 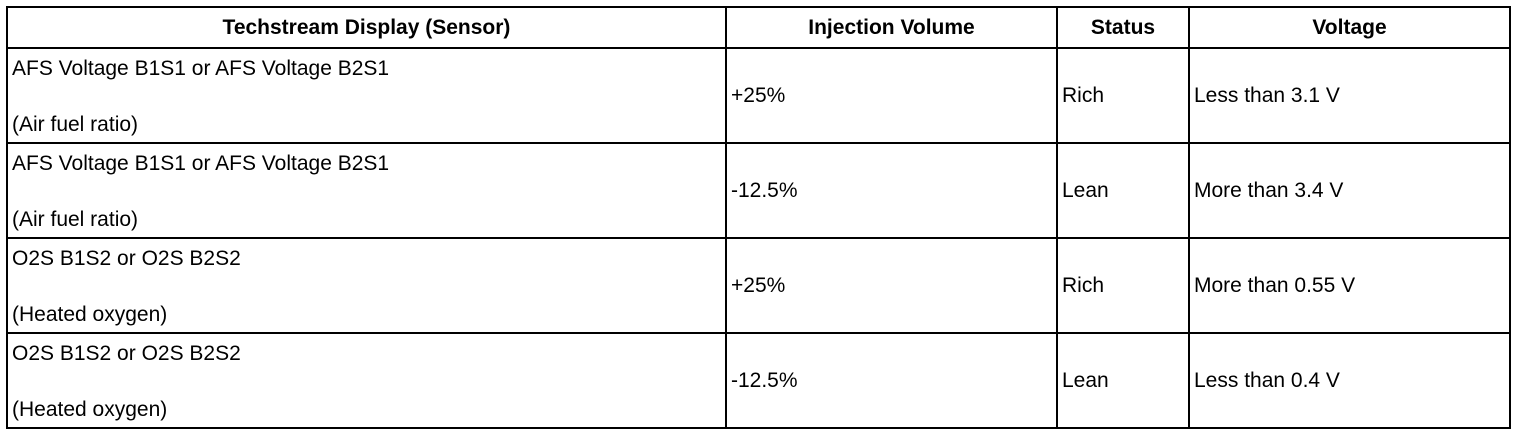 What do you see at coordinates (366, 27) in the screenshot?
I see `header-sensor: Techstream Display (Sensor)` at bounding box center [366, 27].